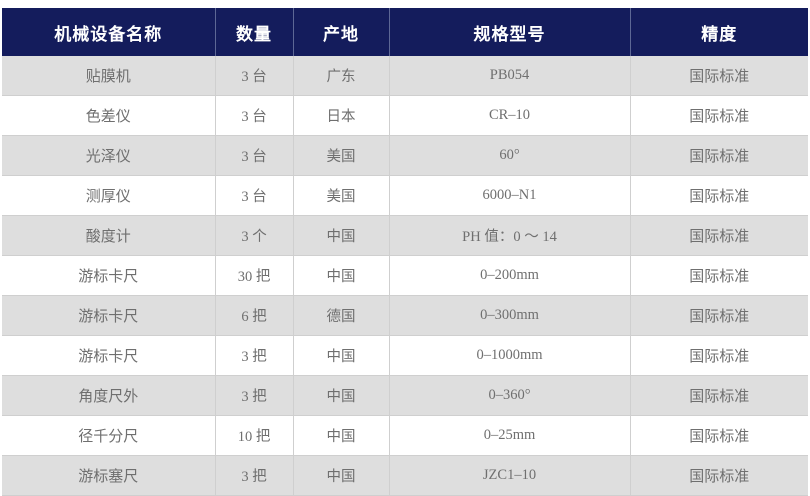 This screenshot has height=496, width=810. Describe the element at coordinates (254, 315) in the screenshot. I see `cell-quantity: 6 把` at that location.